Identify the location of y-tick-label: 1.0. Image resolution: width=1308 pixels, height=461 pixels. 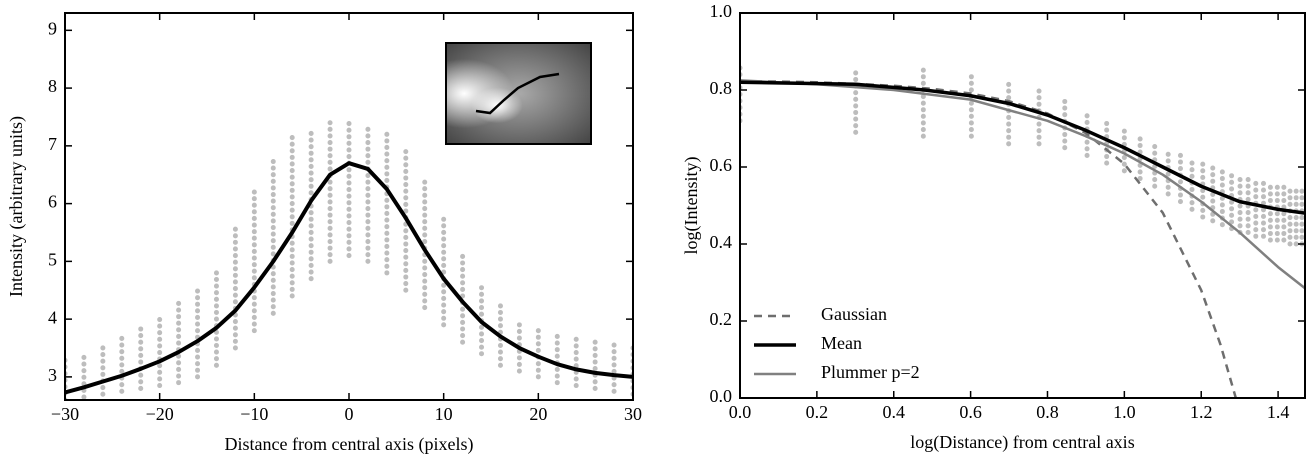
(721, 11).